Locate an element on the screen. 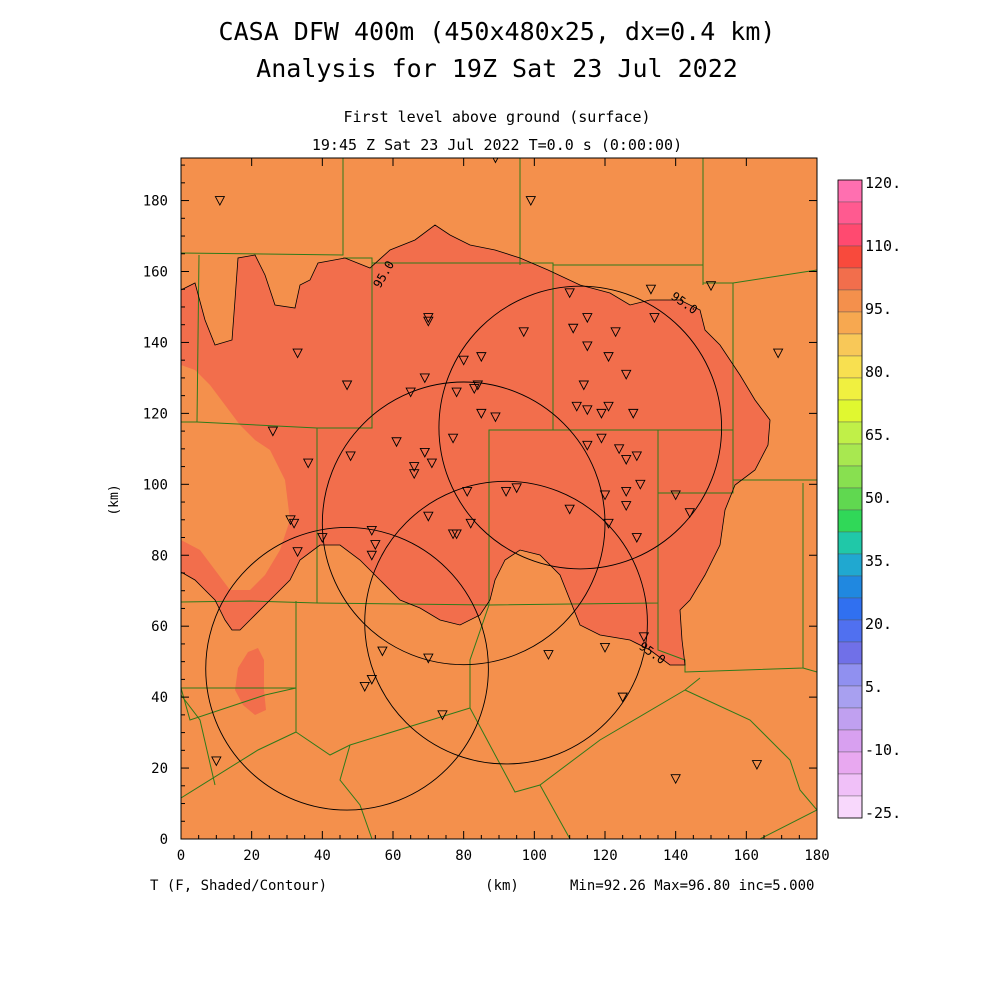 This screenshot has width=1000, height=1000. x-tick-label: 0 is located at coordinates (181, 856).